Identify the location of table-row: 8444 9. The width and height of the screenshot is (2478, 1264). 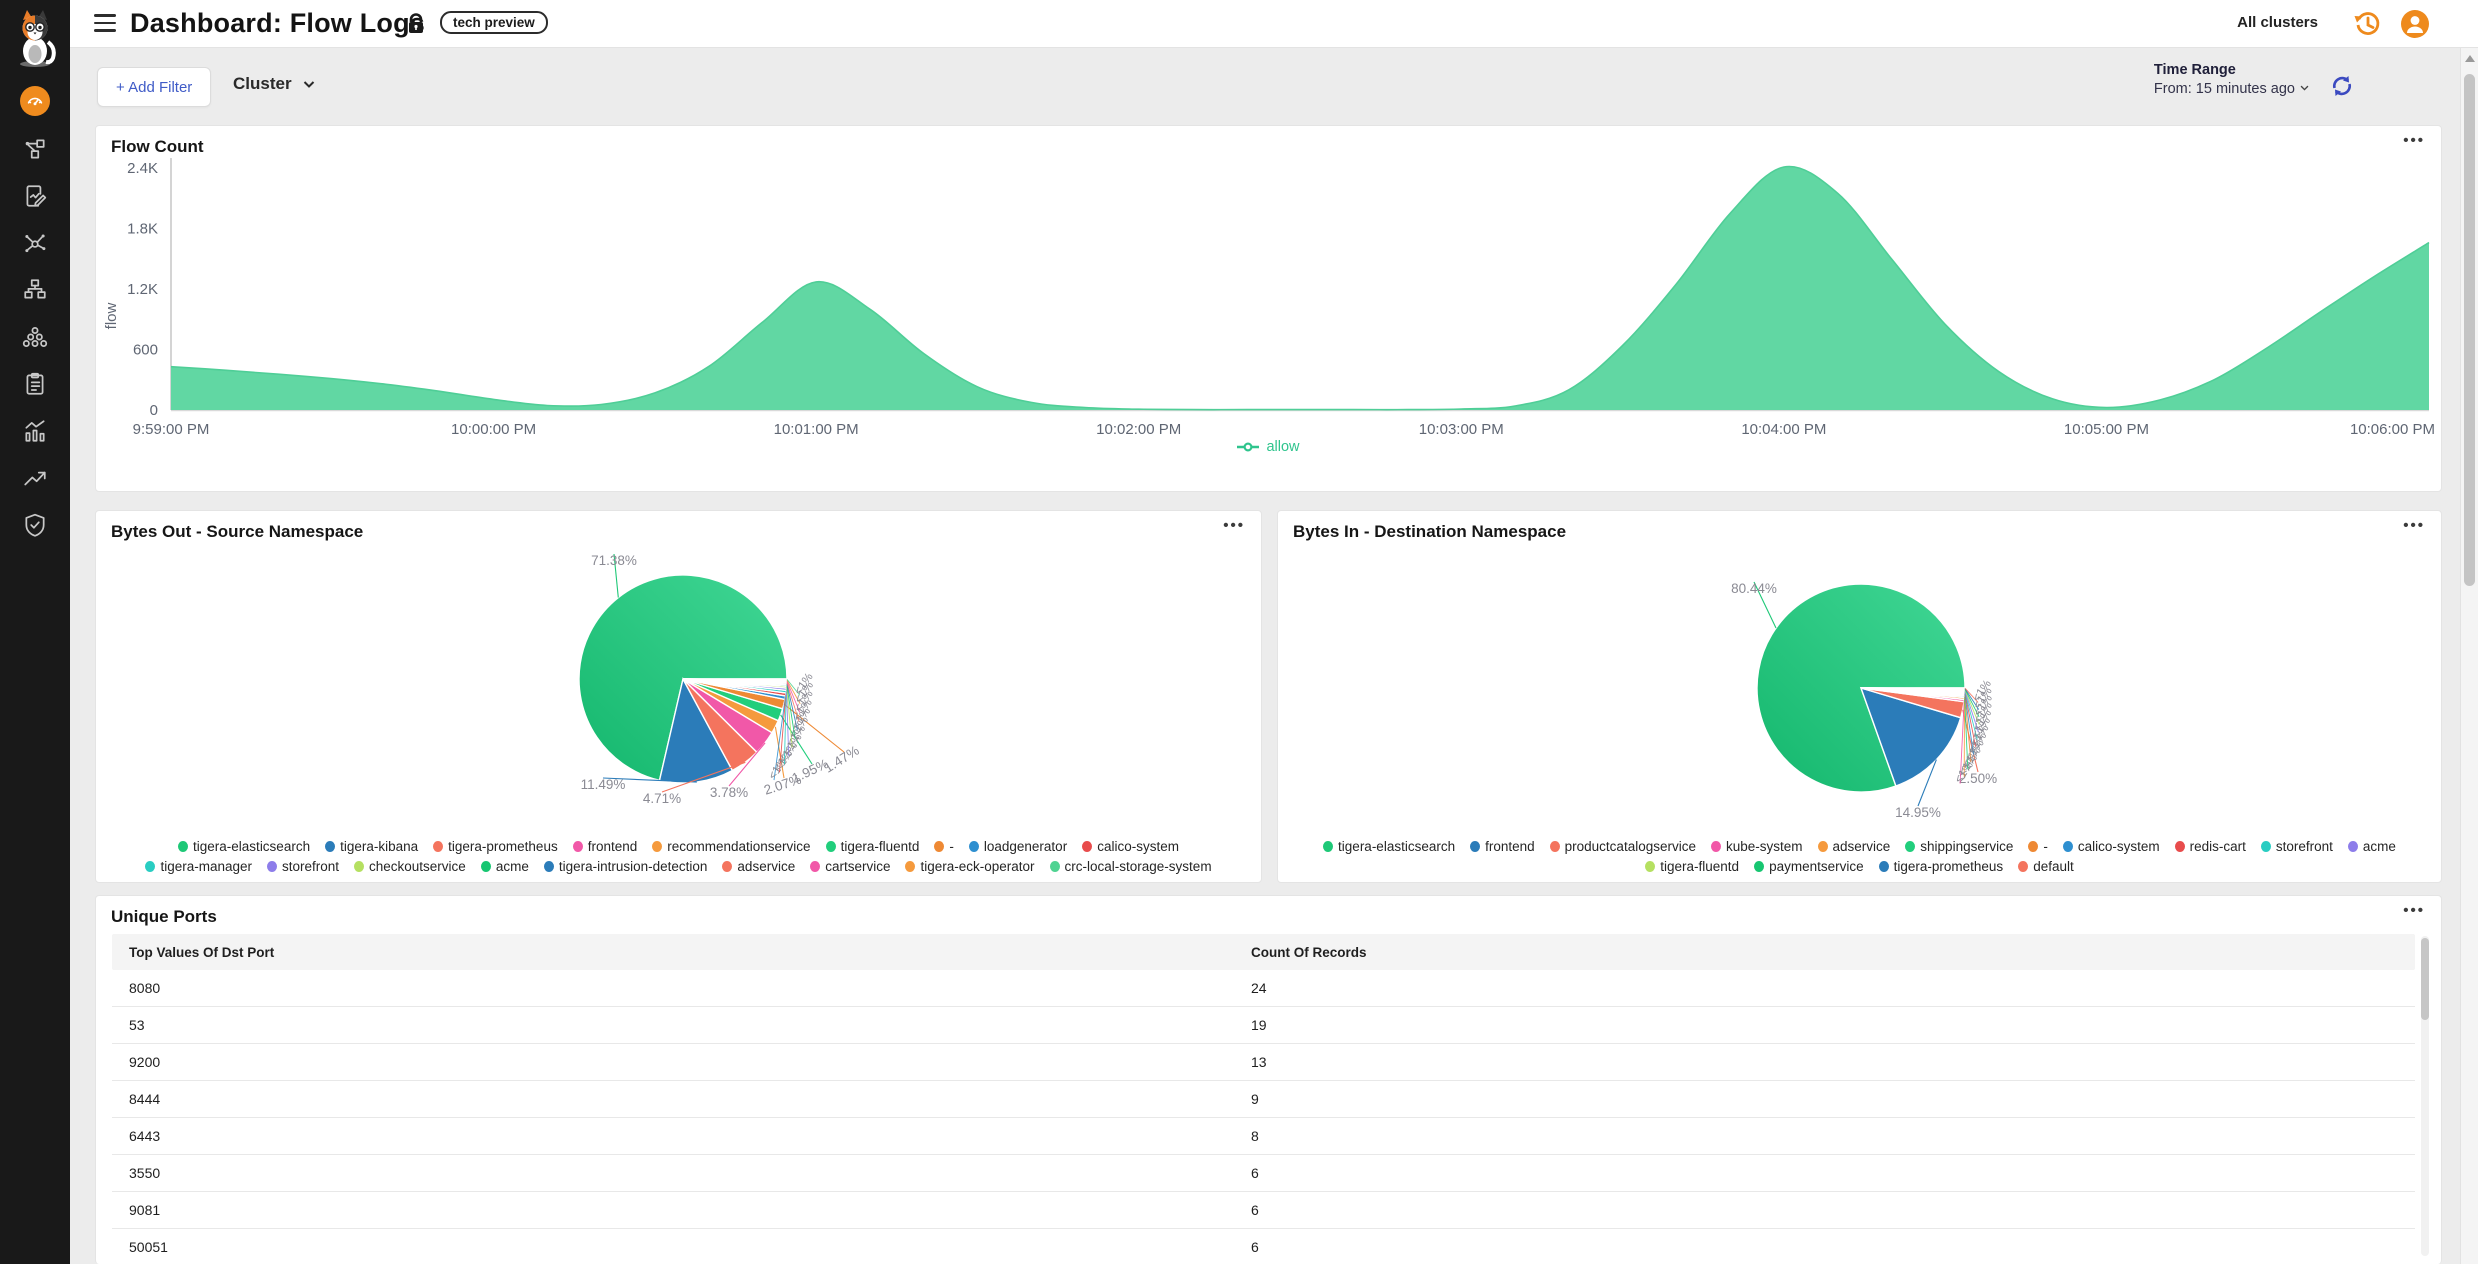
(1263, 1099).